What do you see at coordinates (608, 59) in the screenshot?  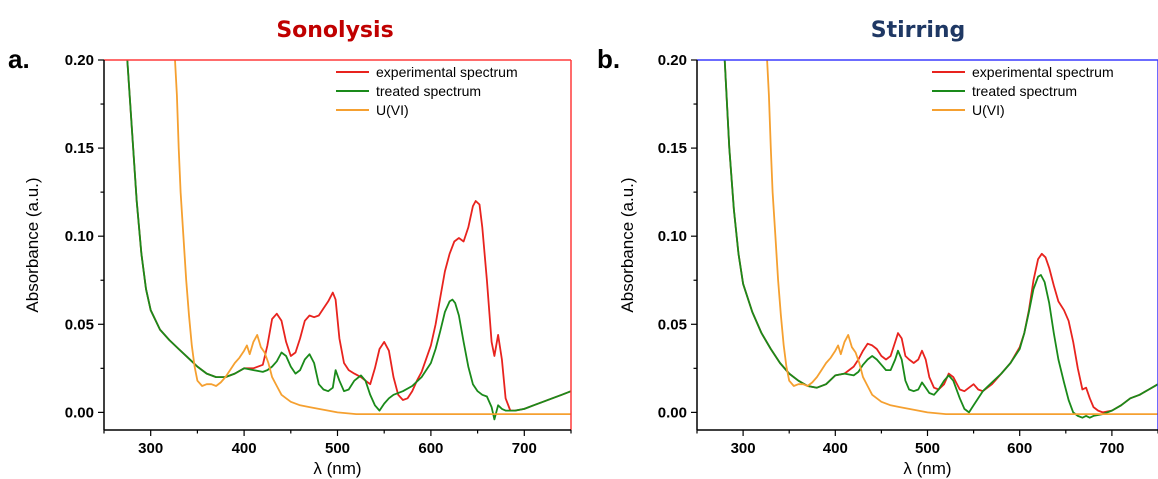 I see `panel-letter: b.` at bounding box center [608, 59].